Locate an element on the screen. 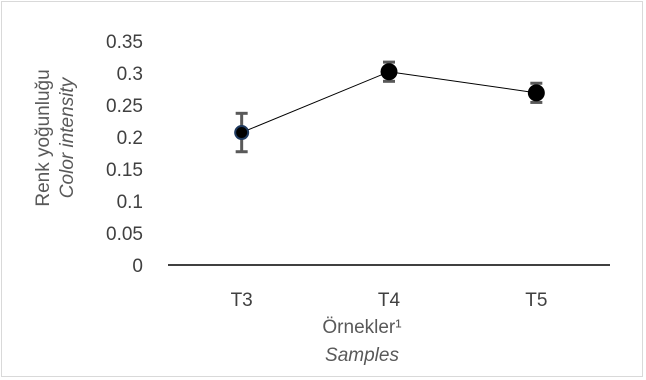 The image size is (646, 380). y-axis-title: Renk yoğunluğu is located at coordinates (43, 137).